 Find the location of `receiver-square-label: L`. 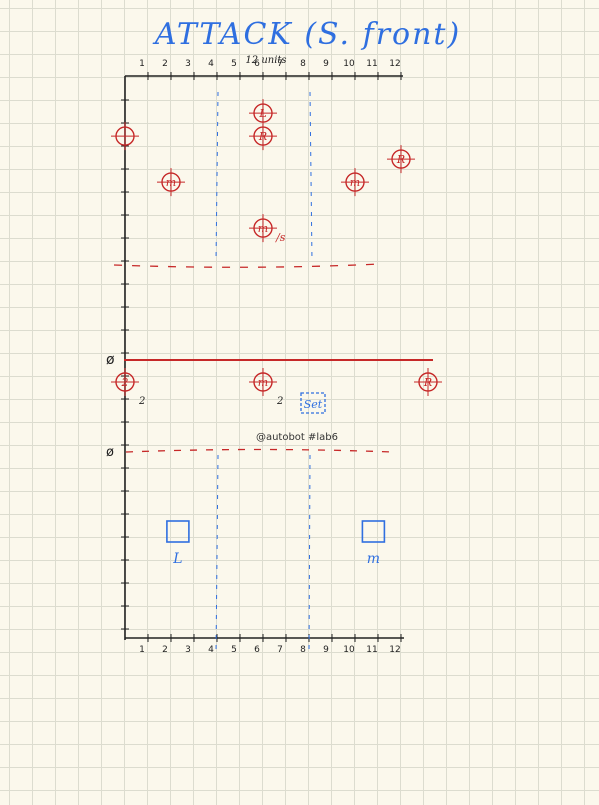

receiver-square-label: L is located at coordinates (177, 559).